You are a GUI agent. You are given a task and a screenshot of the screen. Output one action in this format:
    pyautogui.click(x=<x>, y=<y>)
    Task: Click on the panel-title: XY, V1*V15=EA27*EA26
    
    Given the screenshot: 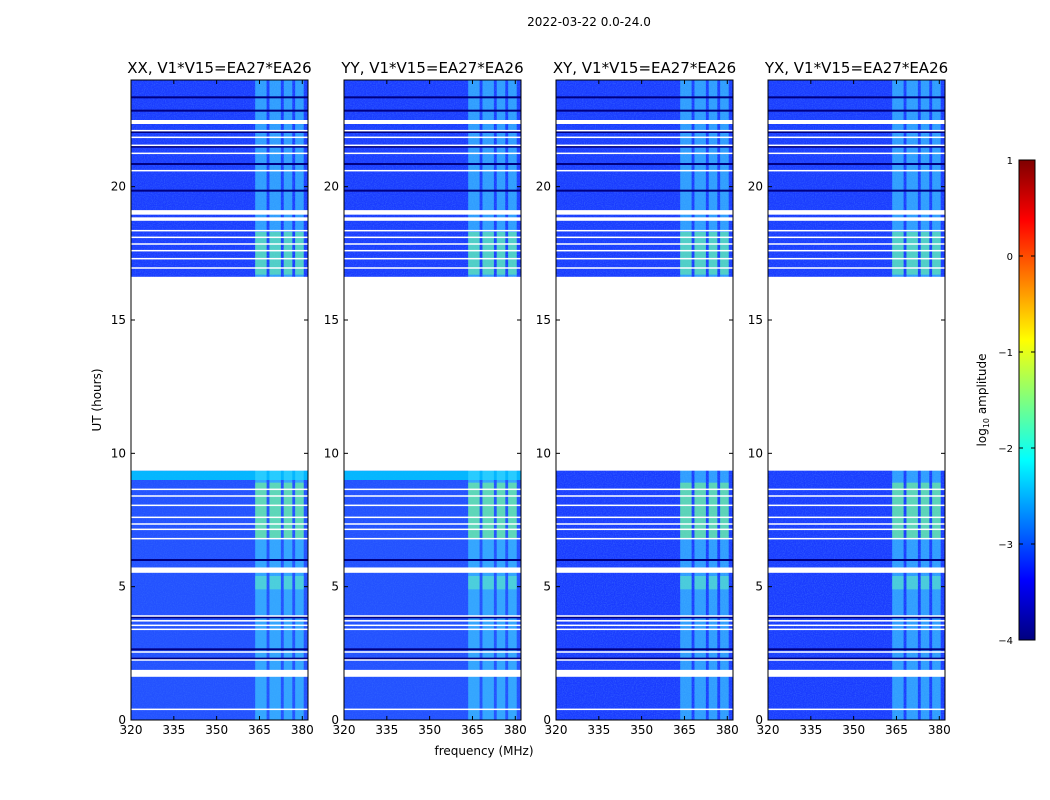 What is the action you would take?
    pyautogui.click(x=644, y=68)
    